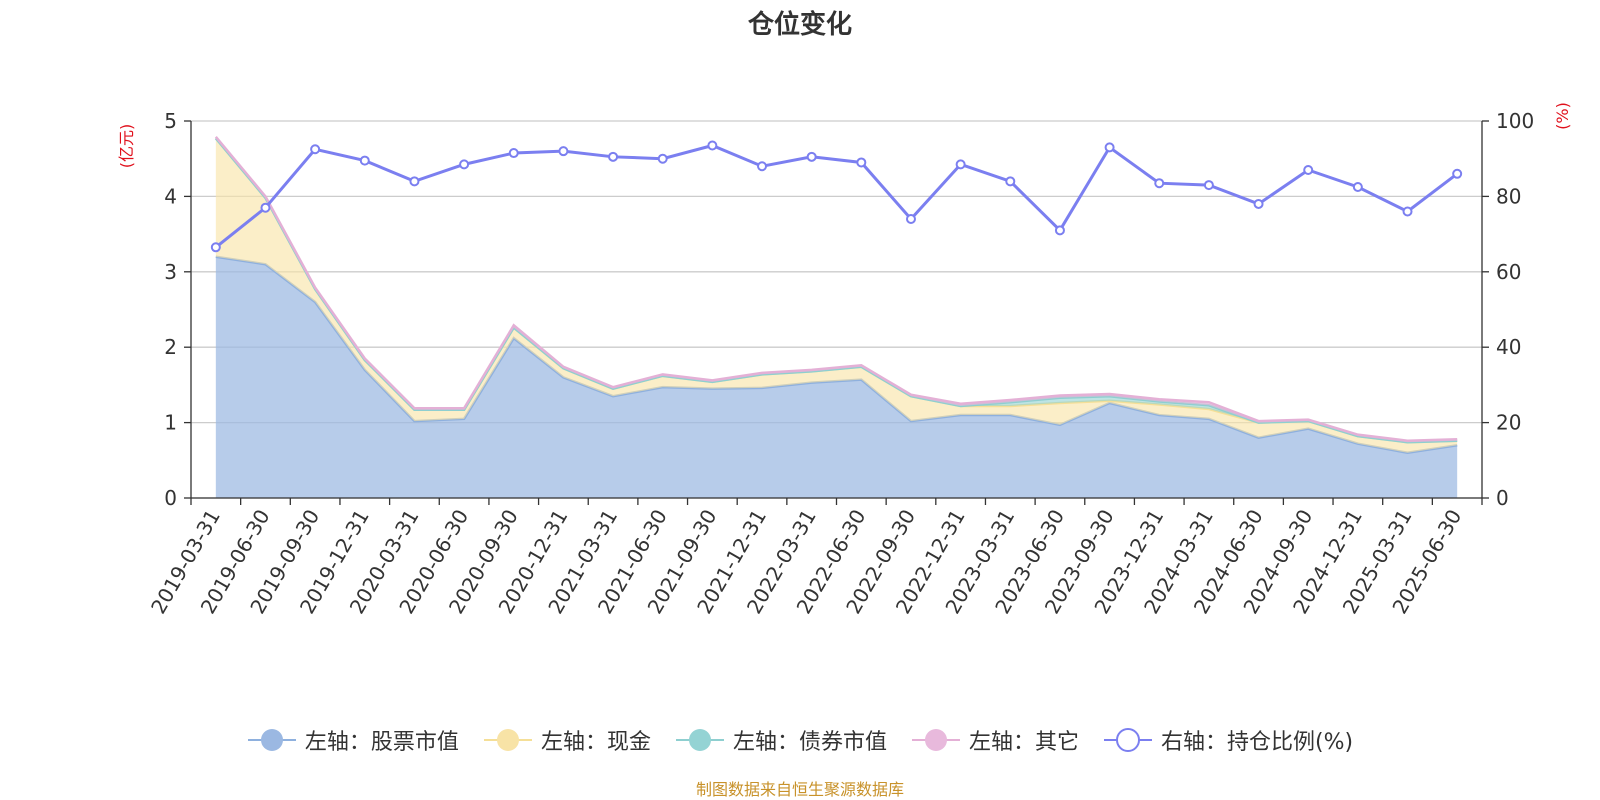  Describe the element at coordinates (1023, 742) in the screenshot. I see `legend-label: 左轴：其它` at that location.